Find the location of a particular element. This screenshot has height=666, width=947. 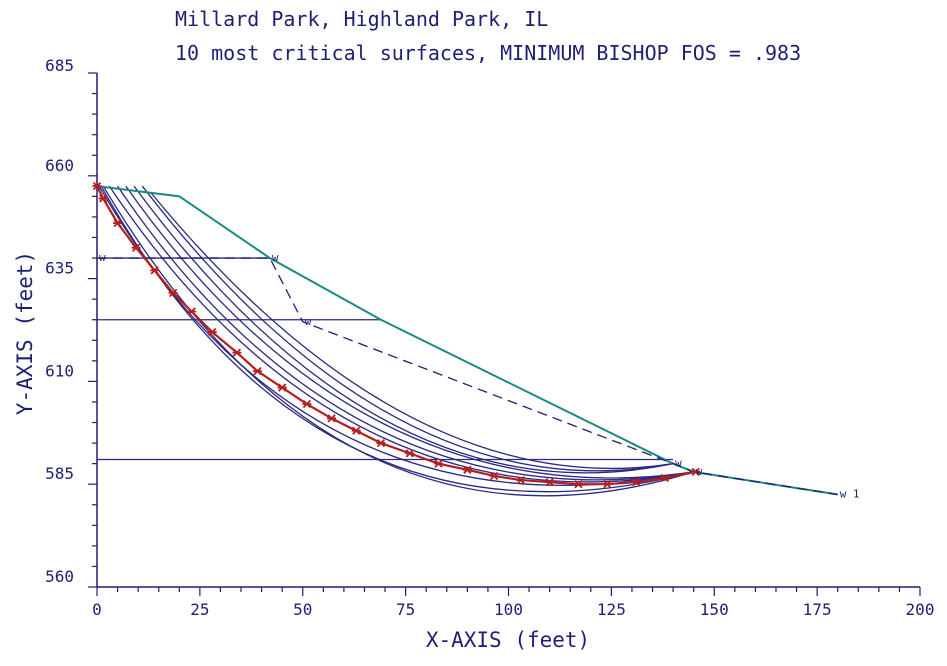

y-tick-label: 635 is located at coordinates (59, 268).